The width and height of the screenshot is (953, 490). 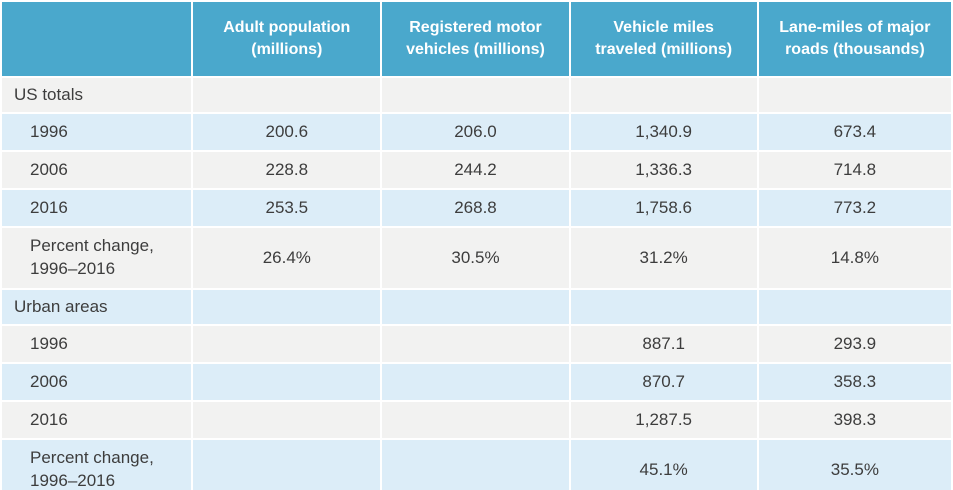 What do you see at coordinates (97, 39) in the screenshot?
I see `column-header-blank` at bounding box center [97, 39].